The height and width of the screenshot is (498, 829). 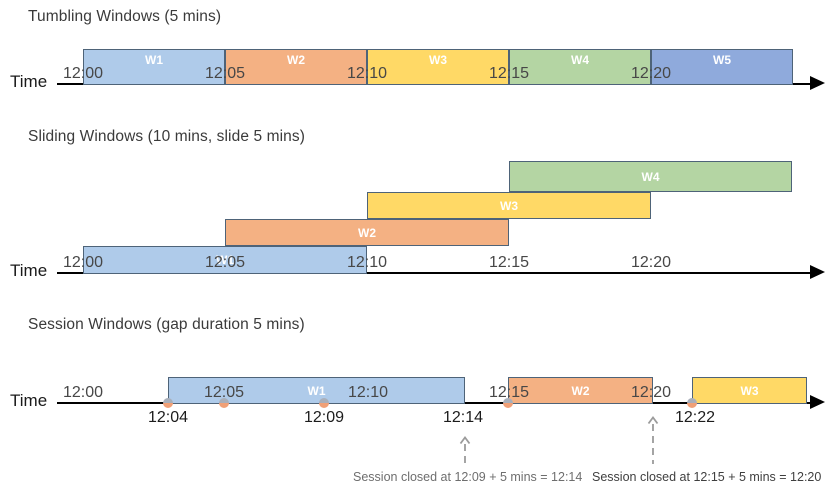 I want to click on tick-label-session-1215: 12:15, so click(x=509, y=392).